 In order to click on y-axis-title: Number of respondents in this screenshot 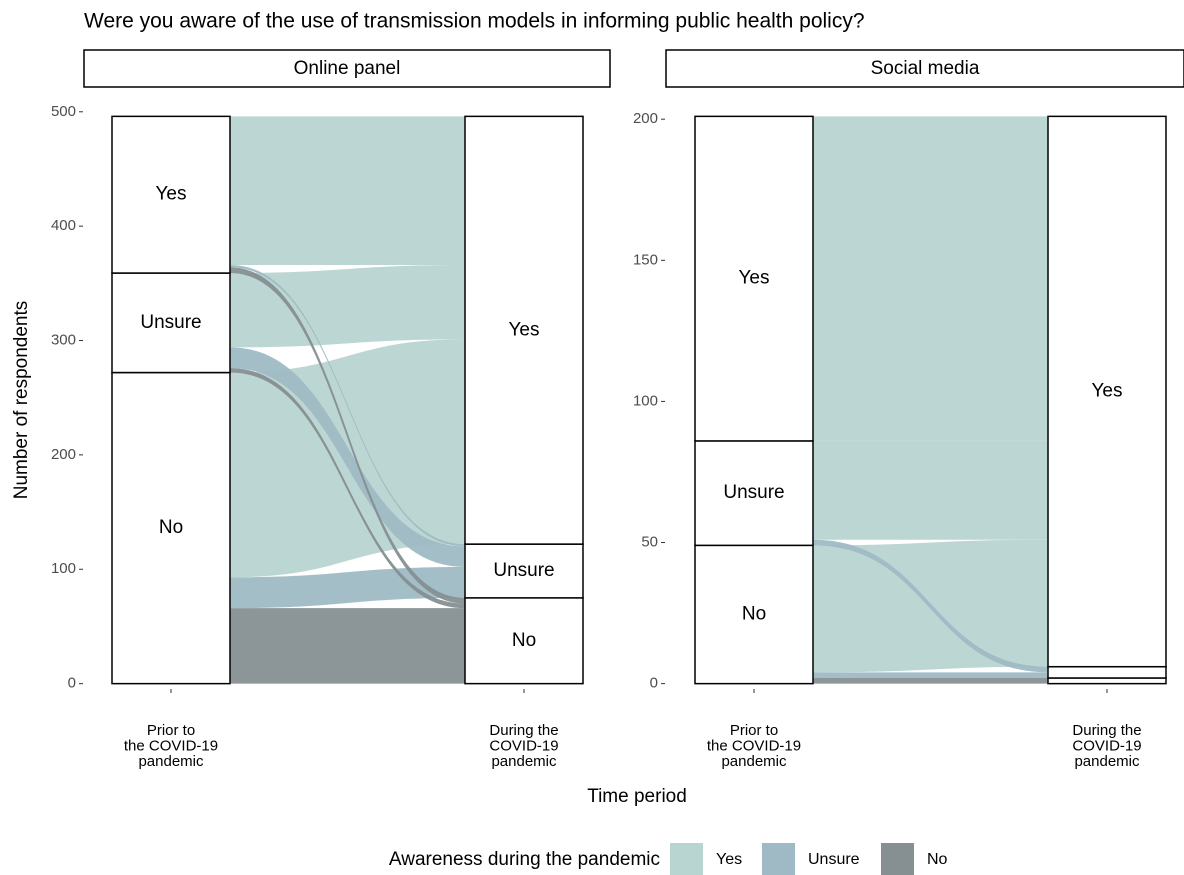, I will do `click(21, 400)`.